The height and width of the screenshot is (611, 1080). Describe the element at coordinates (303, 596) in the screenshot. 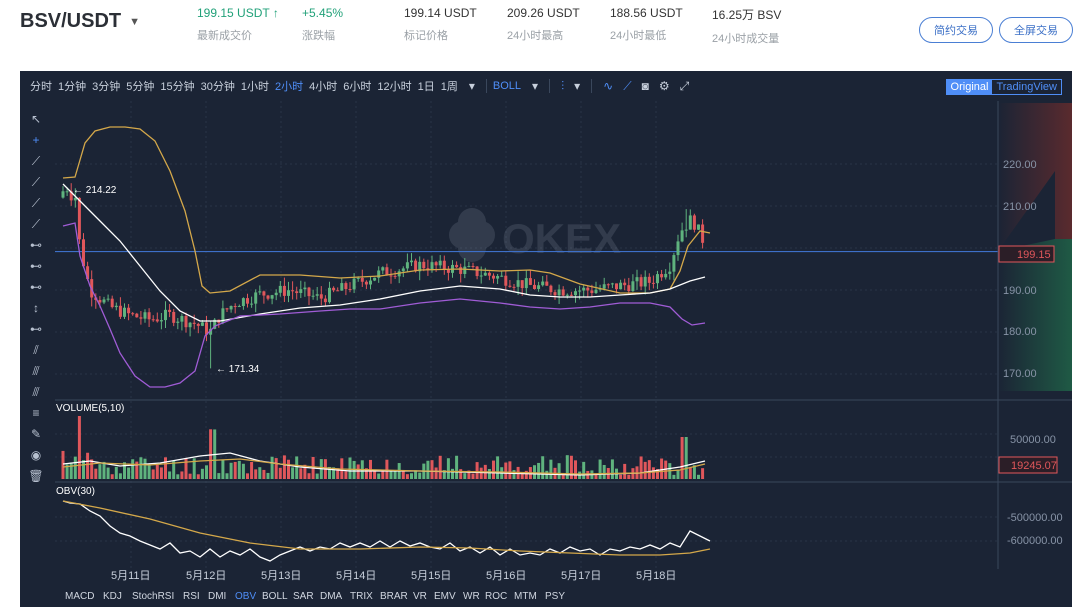

I see `indicator-tab: SAR` at that location.